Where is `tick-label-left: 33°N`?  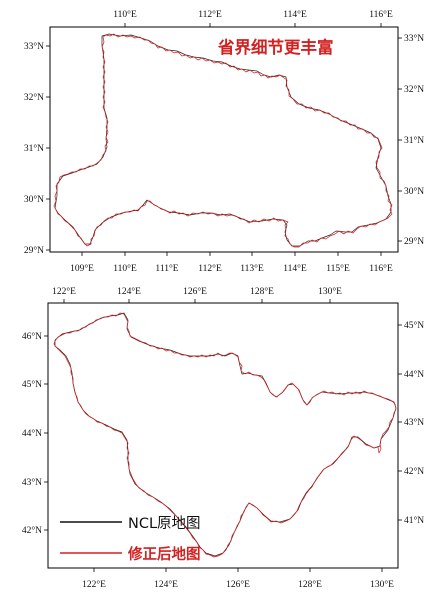 tick-label-left: 33°N is located at coordinates (34, 46).